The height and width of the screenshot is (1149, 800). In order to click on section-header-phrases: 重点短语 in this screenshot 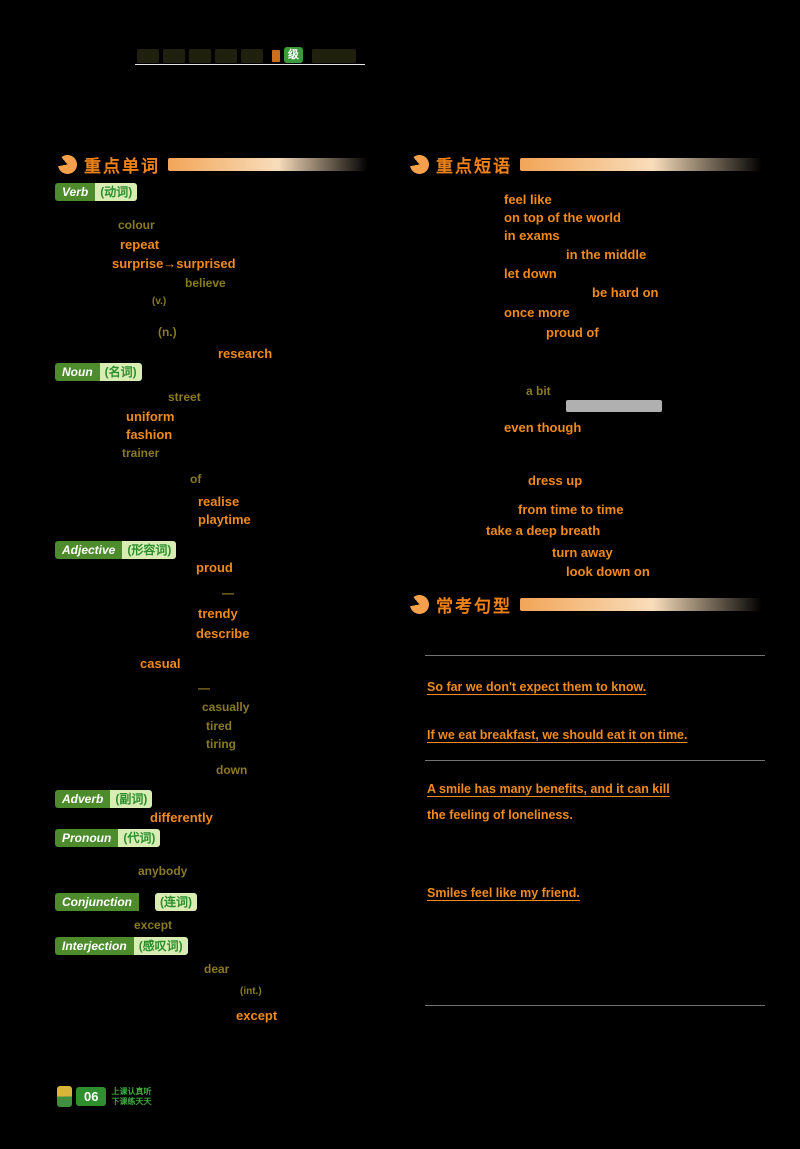, I will do `click(586, 164)`.